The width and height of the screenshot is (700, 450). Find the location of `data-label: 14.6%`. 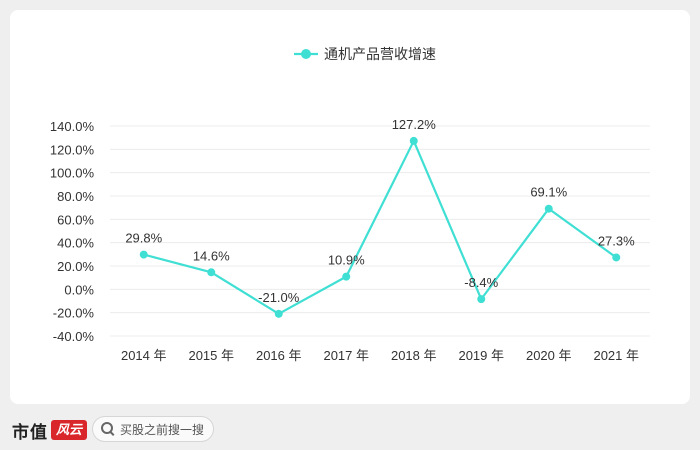

data-label: 14.6% is located at coordinates (211, 255).